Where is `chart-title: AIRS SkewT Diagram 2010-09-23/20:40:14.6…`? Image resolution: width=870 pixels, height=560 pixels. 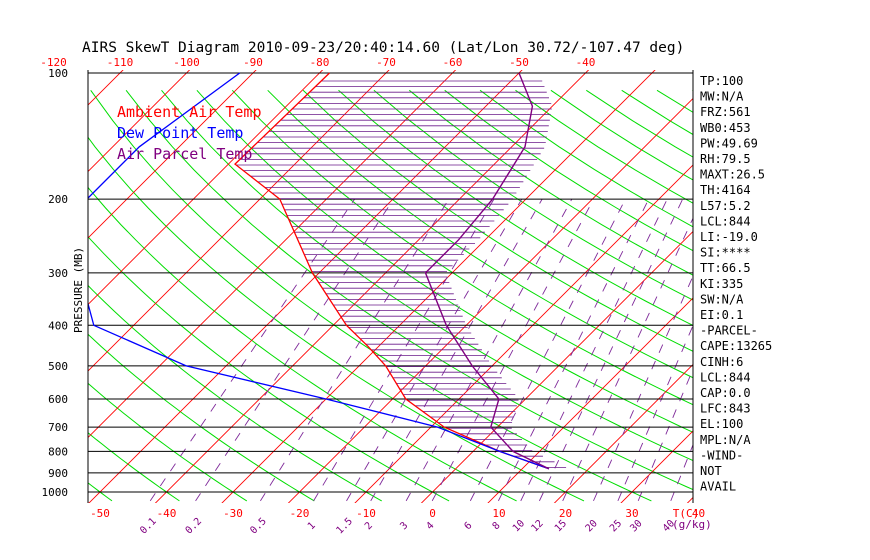
chart-title: AIRS SkewT Diagram 2010-09-23/20:40:14.6… is located at coordinates (383, 48).